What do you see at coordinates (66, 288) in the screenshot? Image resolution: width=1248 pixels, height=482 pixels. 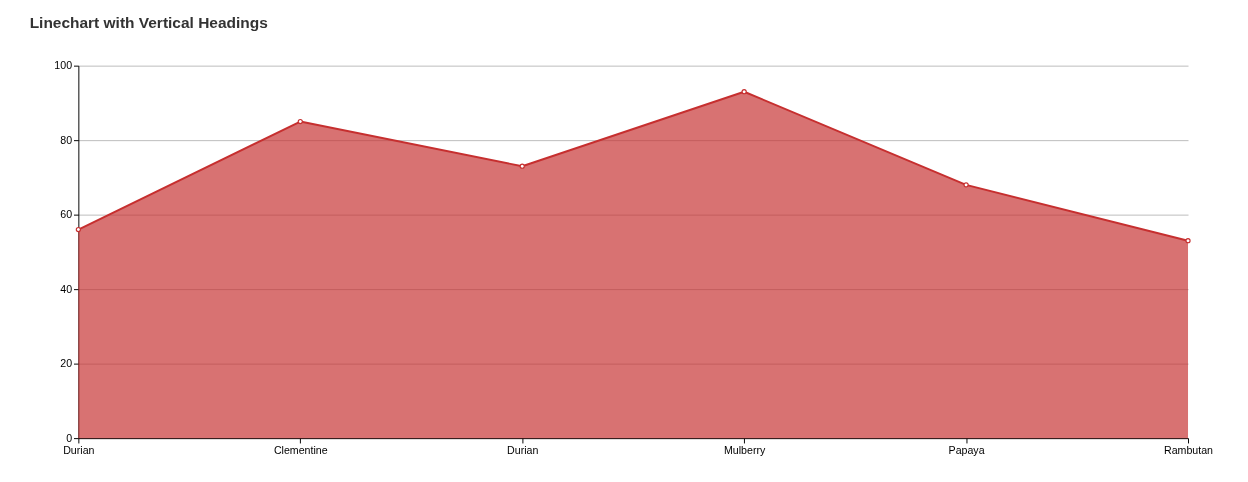 I see `y-tick-label: 40` at bounding box center [66, 288].